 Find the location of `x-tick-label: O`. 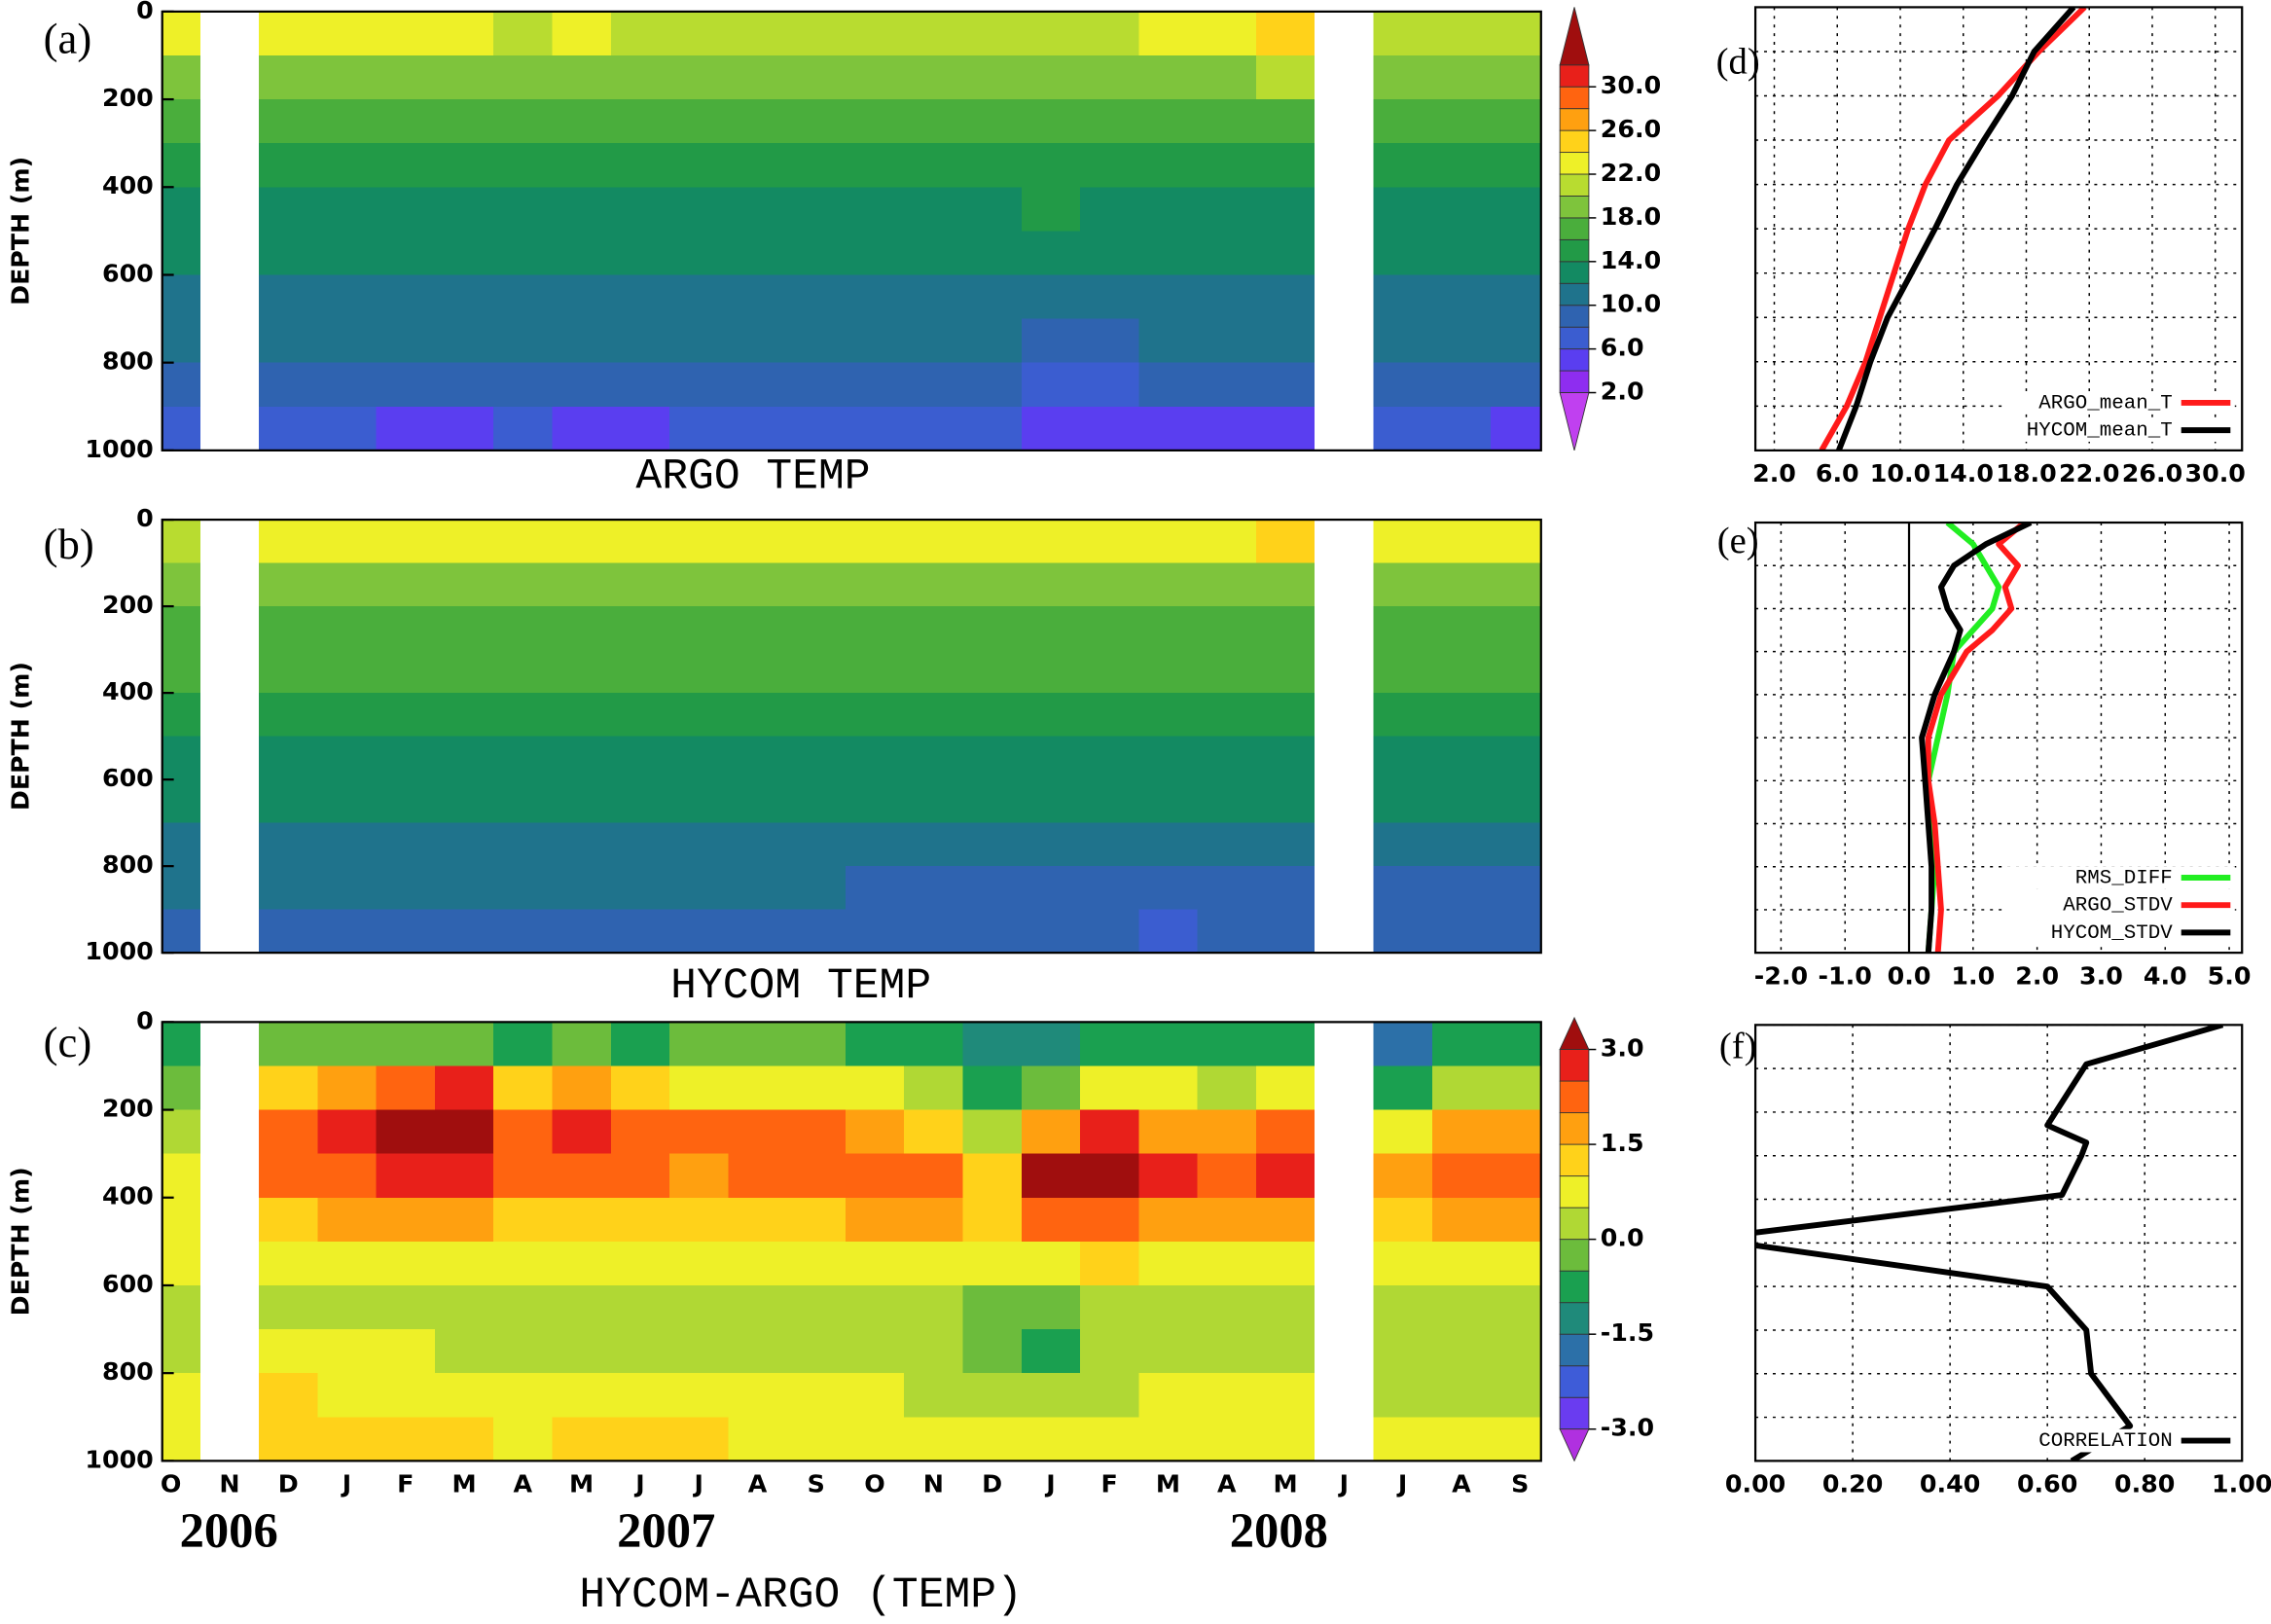

x-tick-label: O is located at coordinates (171, 1484).